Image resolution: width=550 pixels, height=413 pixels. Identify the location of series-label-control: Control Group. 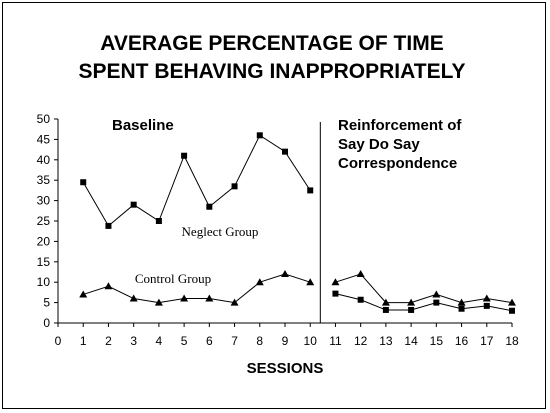
(173, 278).